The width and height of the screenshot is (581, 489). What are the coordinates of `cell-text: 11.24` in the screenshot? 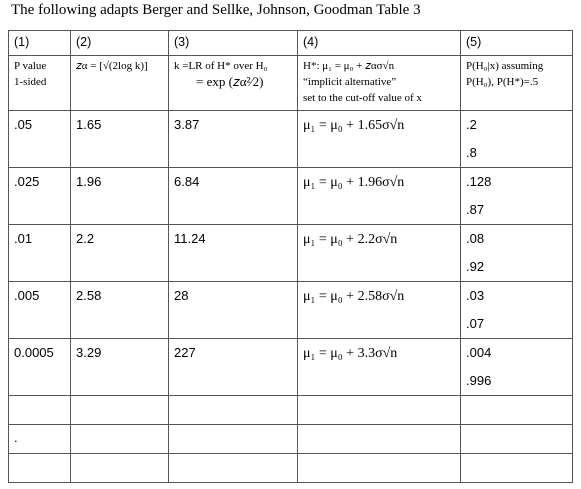 It's located at (190, 238).